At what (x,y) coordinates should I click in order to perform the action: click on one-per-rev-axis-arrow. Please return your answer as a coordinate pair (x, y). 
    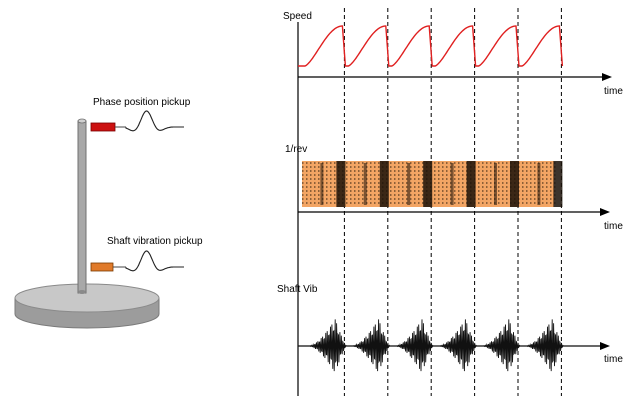
    Looking at the image, I should click on (605, 212).